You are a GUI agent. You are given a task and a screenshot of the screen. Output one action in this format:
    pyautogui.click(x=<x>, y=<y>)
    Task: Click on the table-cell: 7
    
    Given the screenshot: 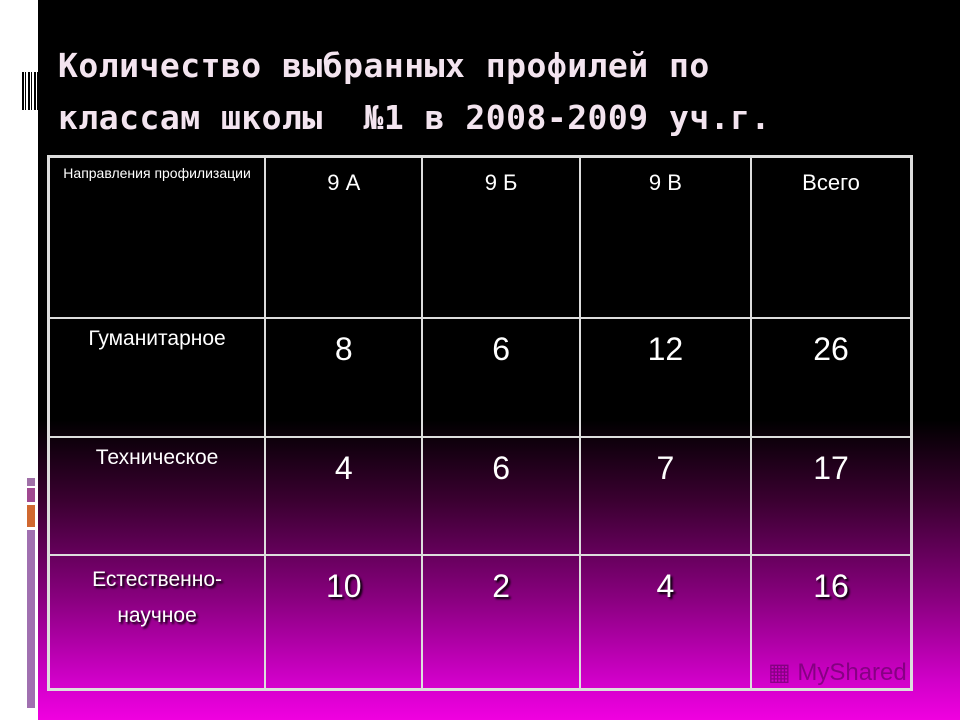 What is the action you would take?
    pyautogui.click(x=665, y=495)
    